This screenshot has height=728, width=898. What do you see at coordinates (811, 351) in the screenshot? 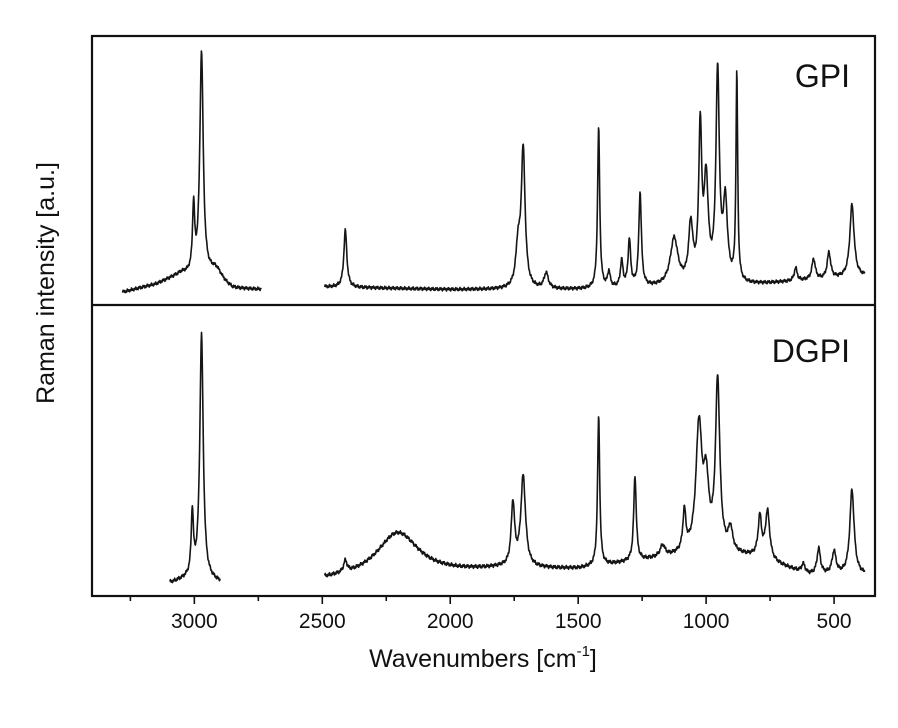
I see `panel-label-dgpi: DGPI` at bounding box center [811, 351].